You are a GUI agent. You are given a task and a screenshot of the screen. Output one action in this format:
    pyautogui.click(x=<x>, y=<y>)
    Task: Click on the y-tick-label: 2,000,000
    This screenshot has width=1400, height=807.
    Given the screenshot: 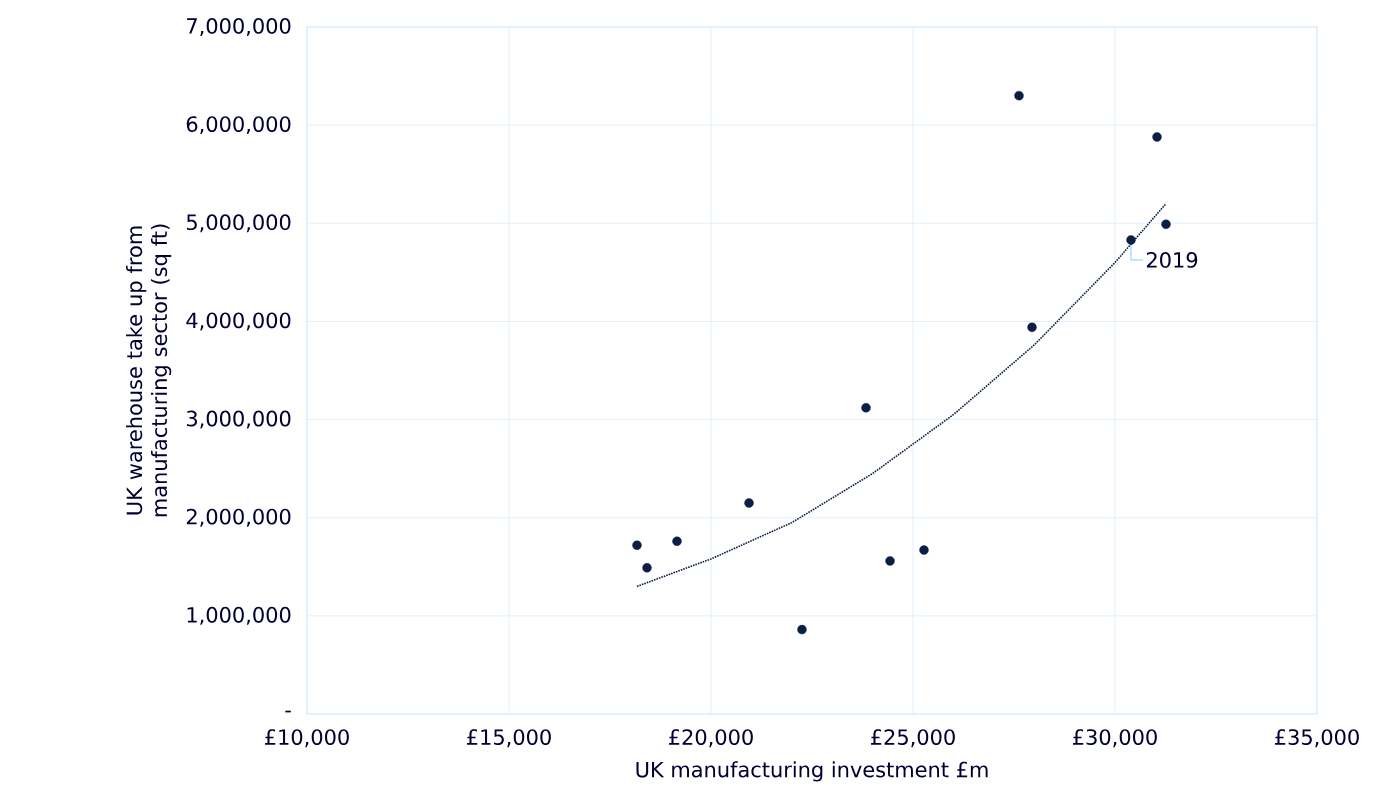 What is the action you would take?
    pyautogui.click(x=238, y=517)
    